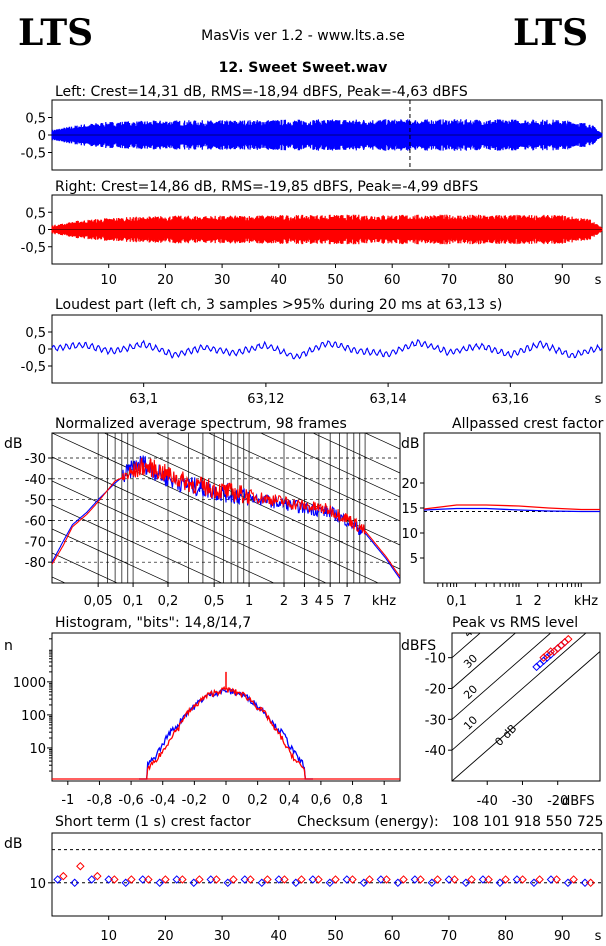 The height and width of the screenshot is (946, 606). Describe the element at coordinates (35, 459) in the screenshot. I see `y-tick-label: -30` at that location.